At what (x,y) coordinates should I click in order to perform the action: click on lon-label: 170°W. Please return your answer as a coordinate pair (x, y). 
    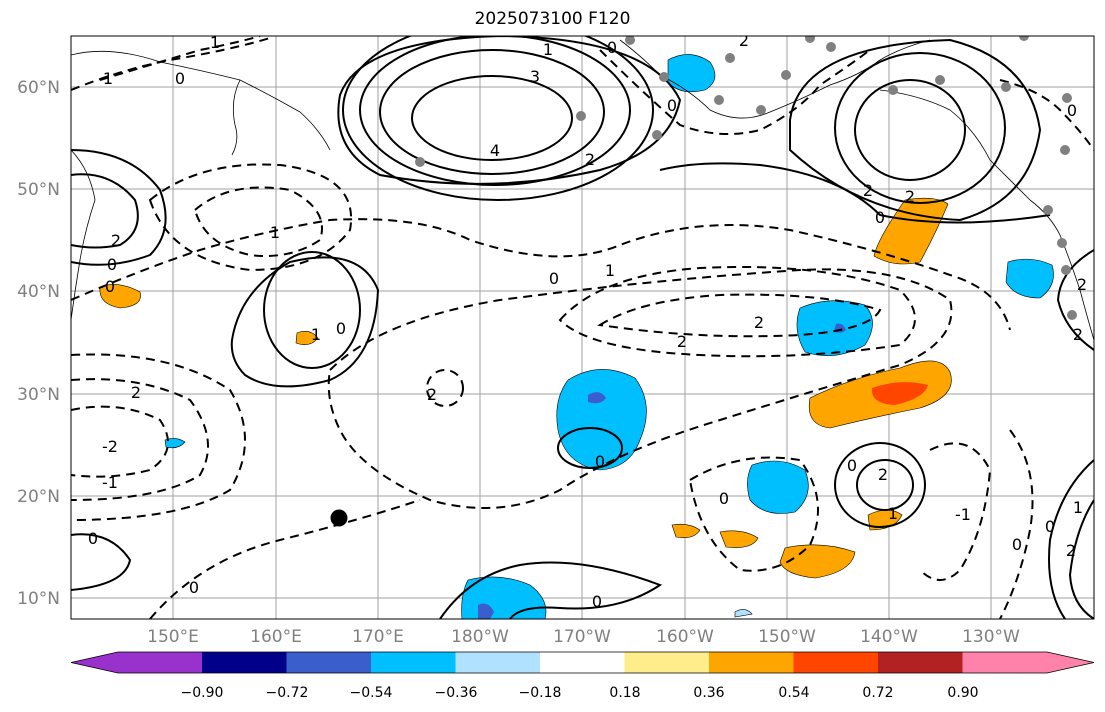
    Looking at the image, I should click on (582, 637).